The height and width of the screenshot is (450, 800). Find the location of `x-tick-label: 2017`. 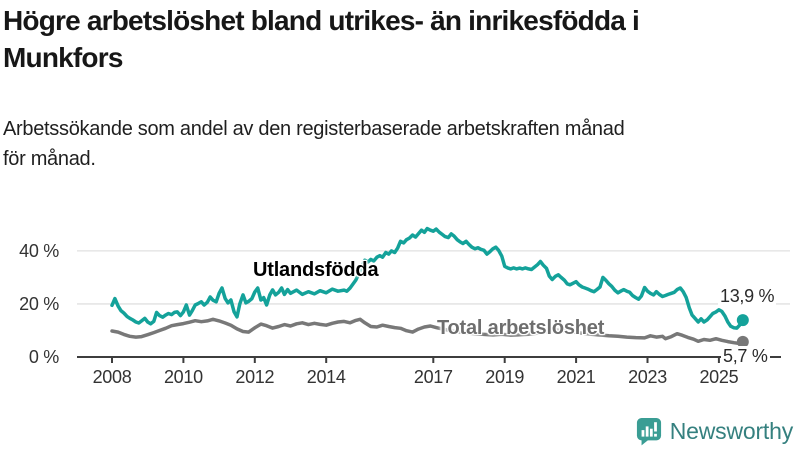

x-tick-label: 2017 is located at coordinates (433, 377).